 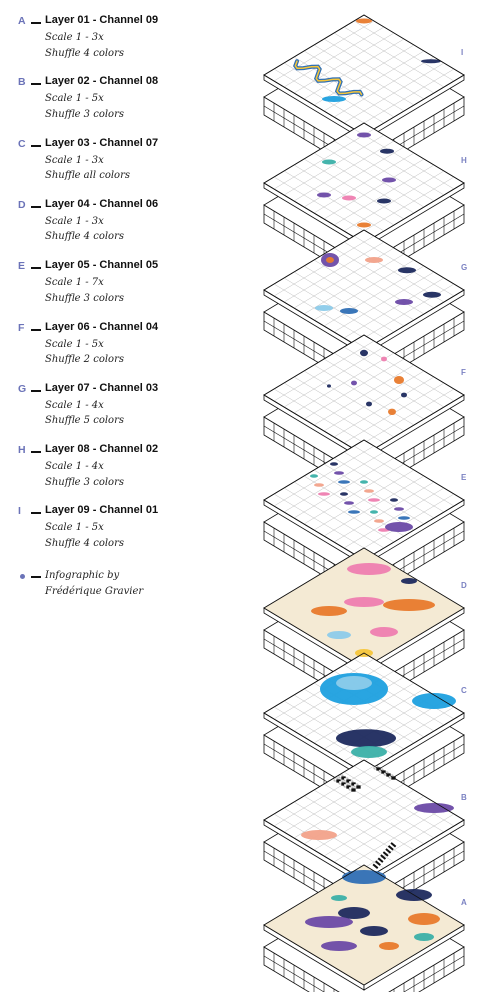 What do you see at coordinates (384, 856) in the screenshot?
I see `hatch-strip` at bounding box center [384, 856].